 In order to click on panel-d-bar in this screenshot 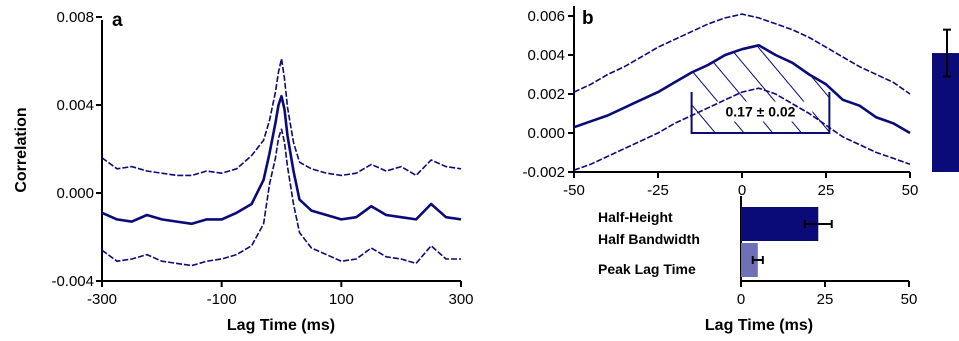, I will do `click(945, 112)`.